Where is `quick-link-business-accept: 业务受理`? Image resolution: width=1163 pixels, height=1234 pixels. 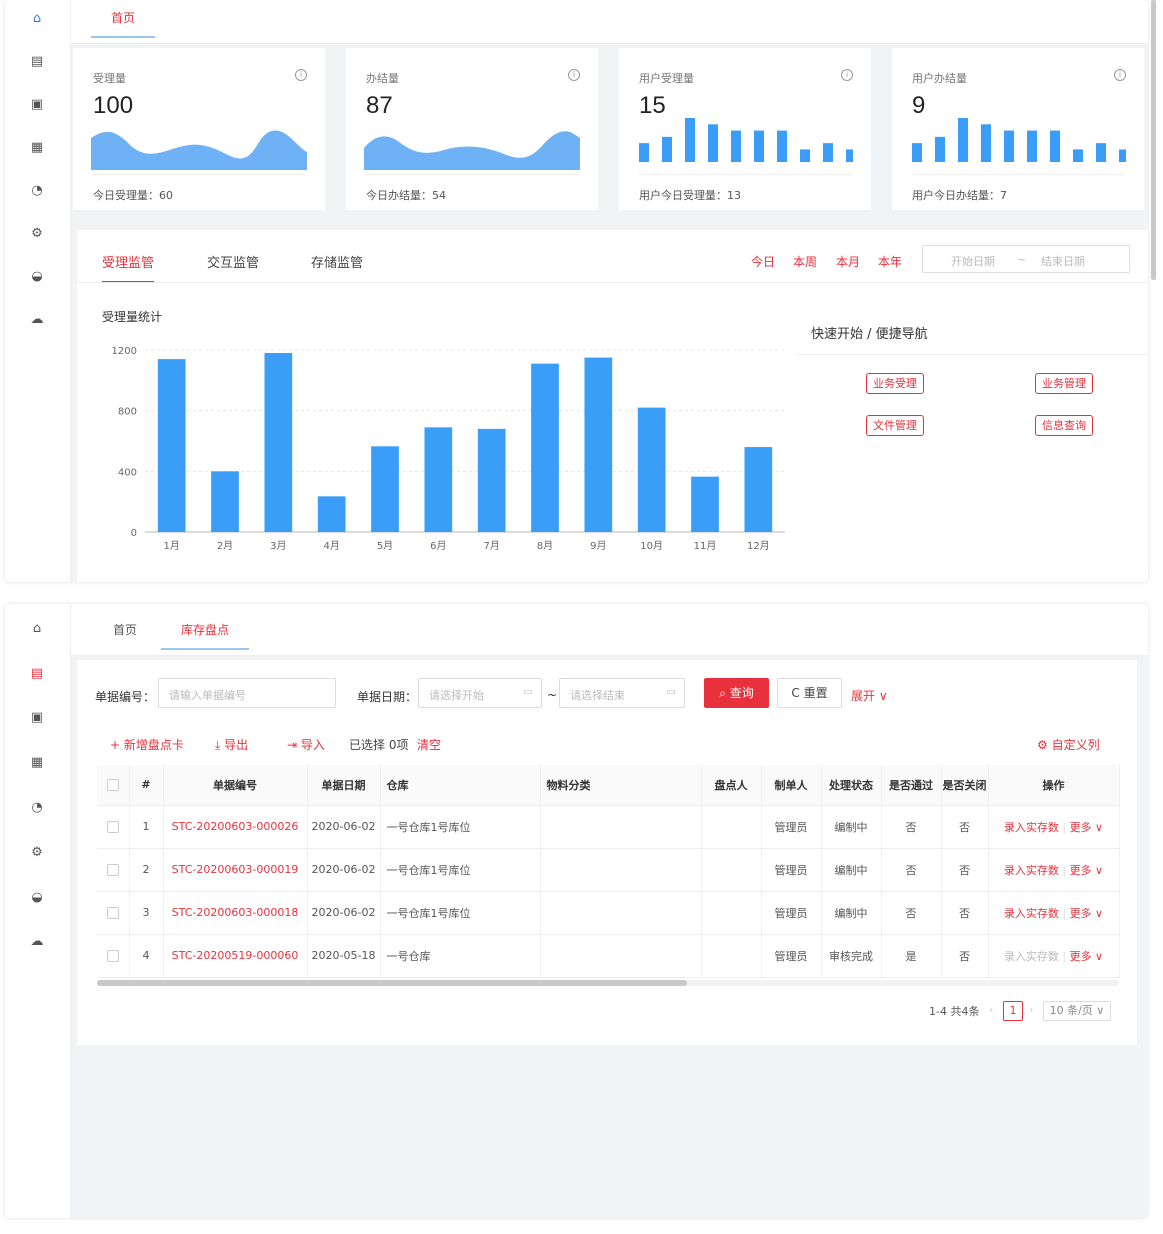
quick-link-business-accept: 业务受理 is located at coordinates (895, 383).